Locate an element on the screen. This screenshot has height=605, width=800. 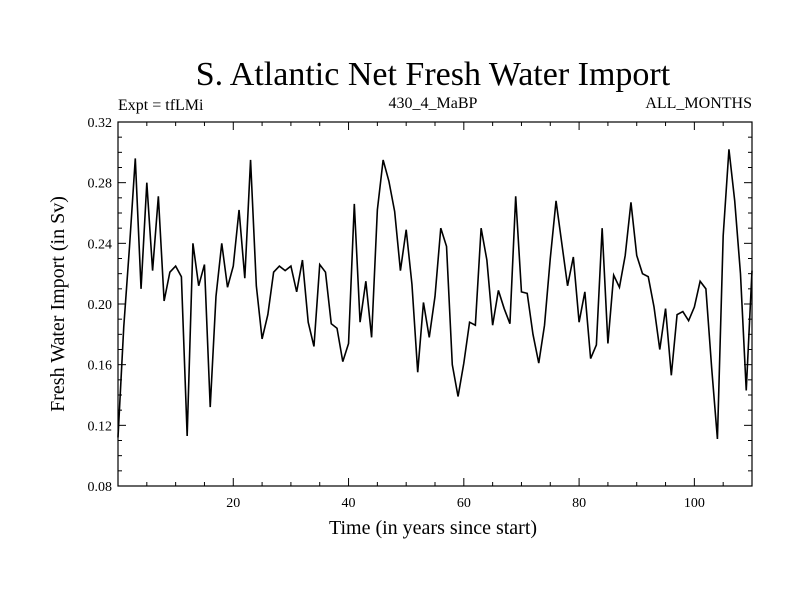
y-tick-label: 0.08 is located at coordinates (100, 487).